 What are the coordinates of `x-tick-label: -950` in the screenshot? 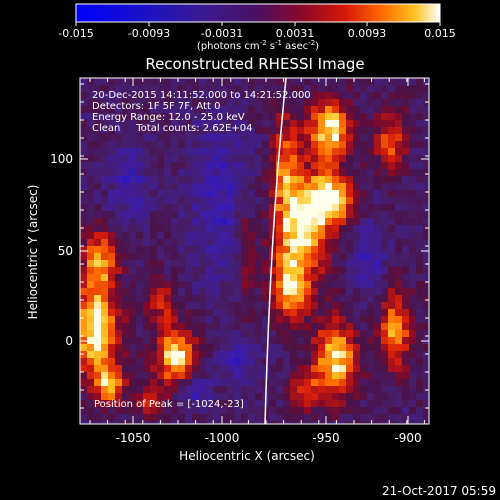 It's located at (325, 438).